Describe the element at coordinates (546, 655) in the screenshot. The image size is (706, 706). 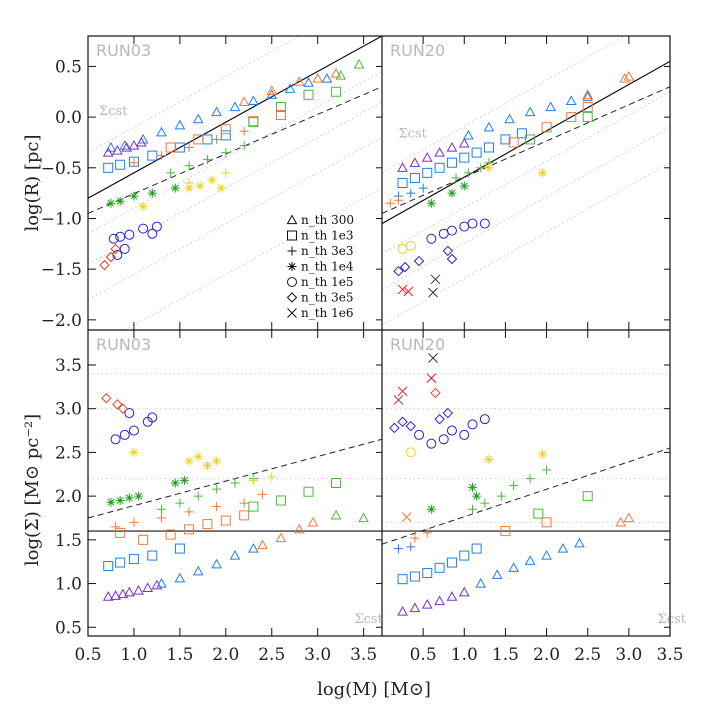
I see `x-tick-label: 2.0` at that location.